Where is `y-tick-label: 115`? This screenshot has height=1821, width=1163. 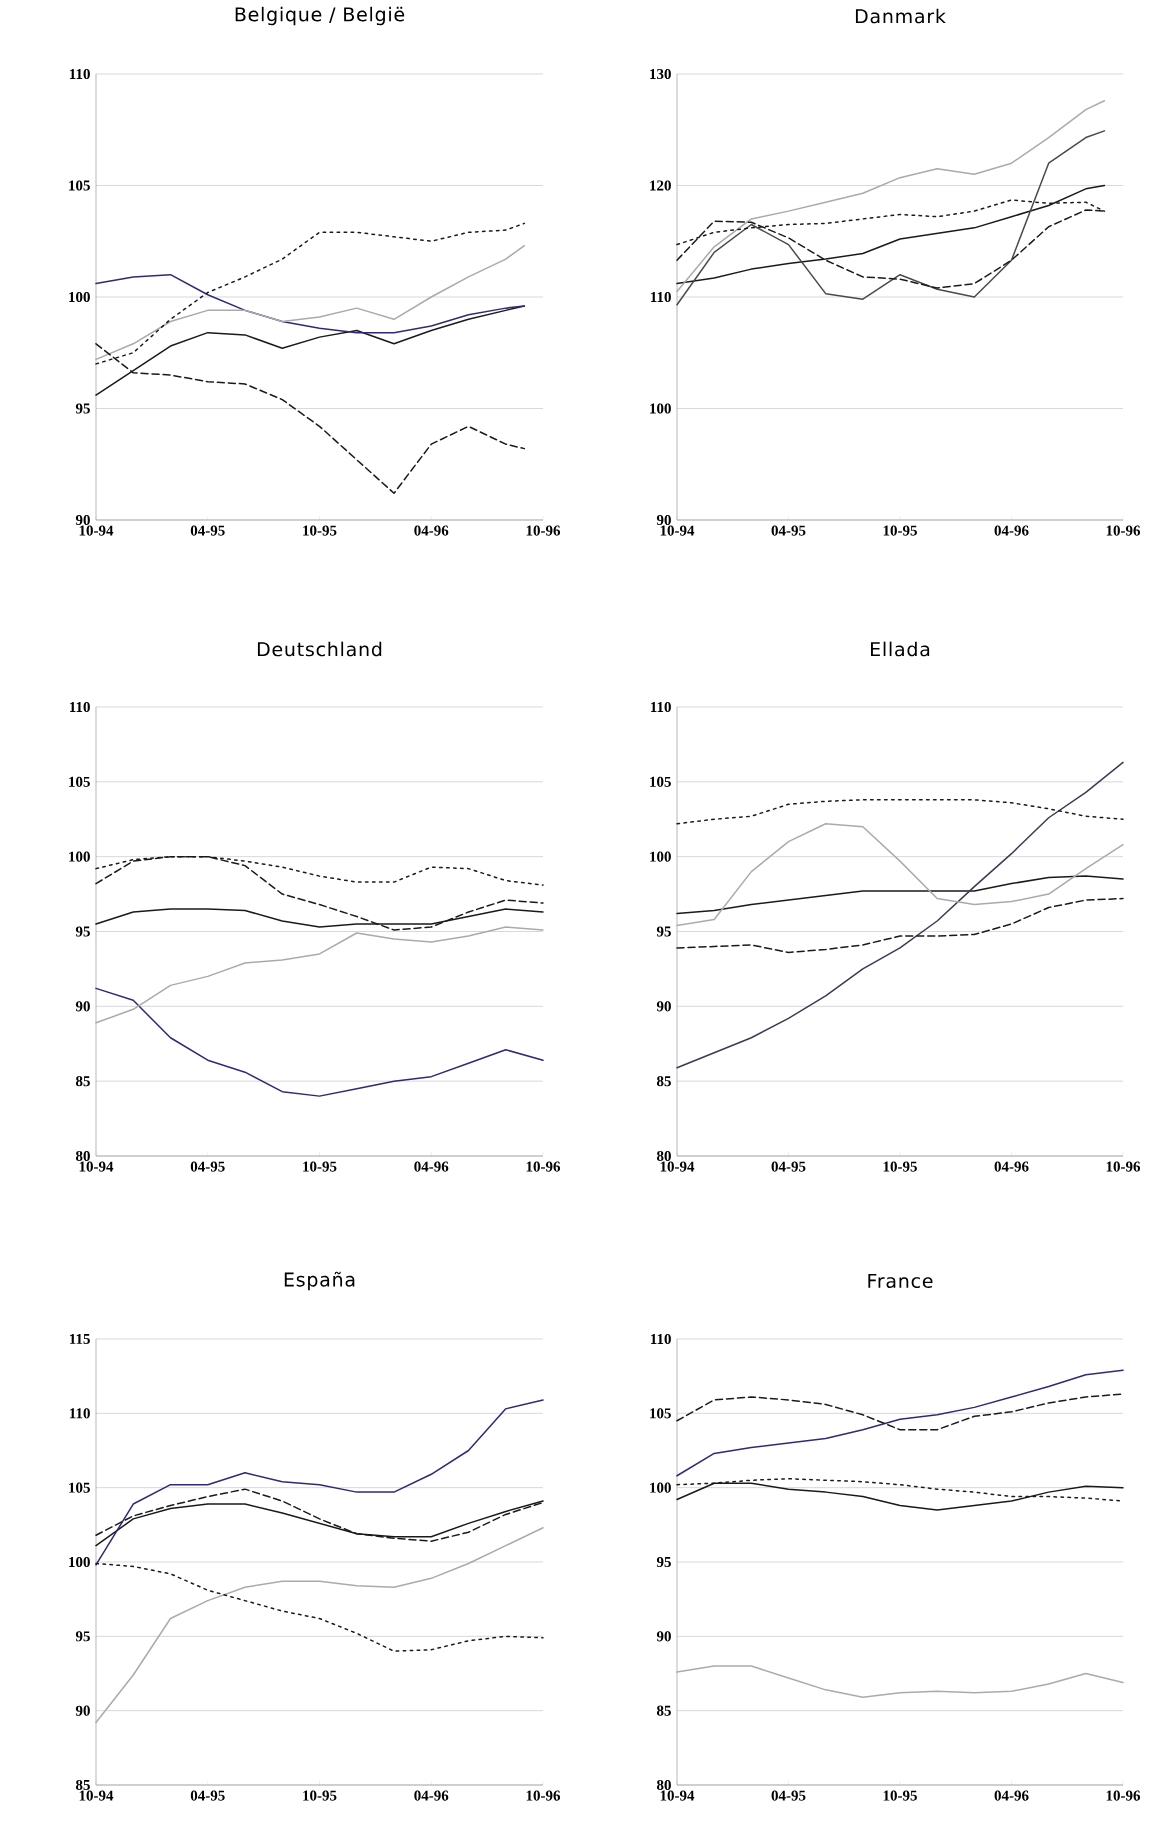
y-tick-label: 115 is located at coordinates (80, 1339).